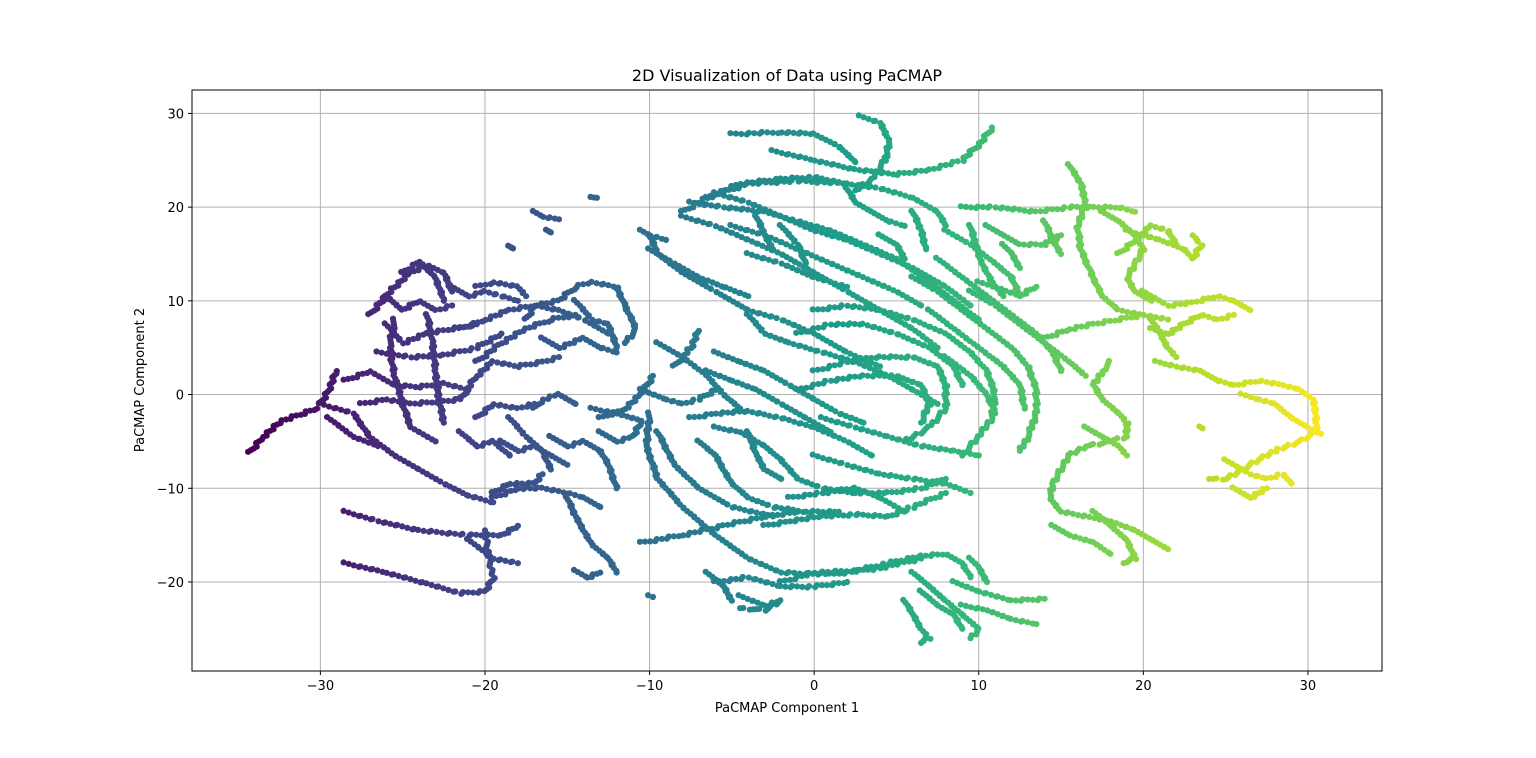 This screenshot has height=758, width=1536. What do you see at coordinates (649, 686) in the screenshot?
I see `x-tick-label: −10` at bounding box center [649, 686].